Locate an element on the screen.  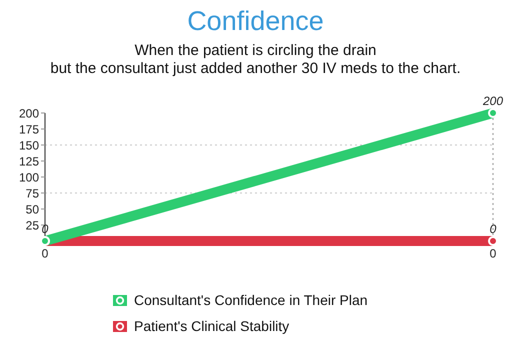
y-tick-label: 175 is located at coordinates (29, 129).